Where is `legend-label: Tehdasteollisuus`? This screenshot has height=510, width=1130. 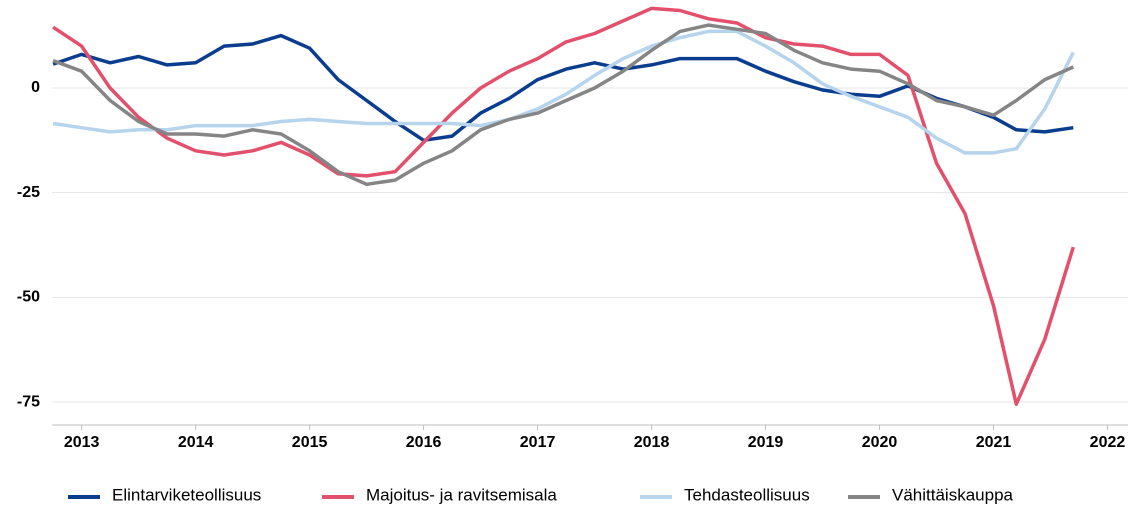 legend-label: Tehdasteollisuus is located at coordinates (747, 494).